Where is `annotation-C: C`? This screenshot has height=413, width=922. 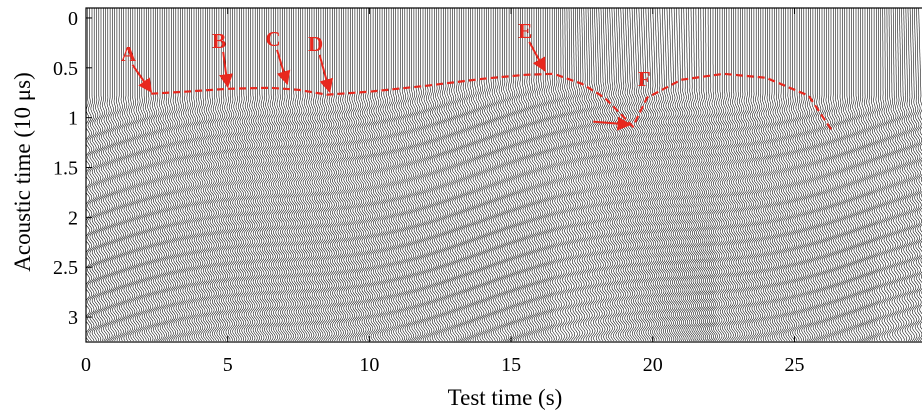
annotation-C: C is located at coordinates (272, 39).